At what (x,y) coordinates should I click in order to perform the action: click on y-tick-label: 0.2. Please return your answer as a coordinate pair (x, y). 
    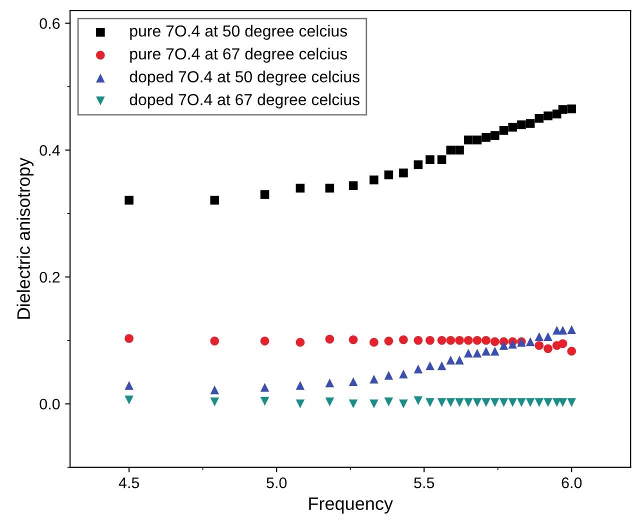
    Looking at the image, I should click on (50, 277).